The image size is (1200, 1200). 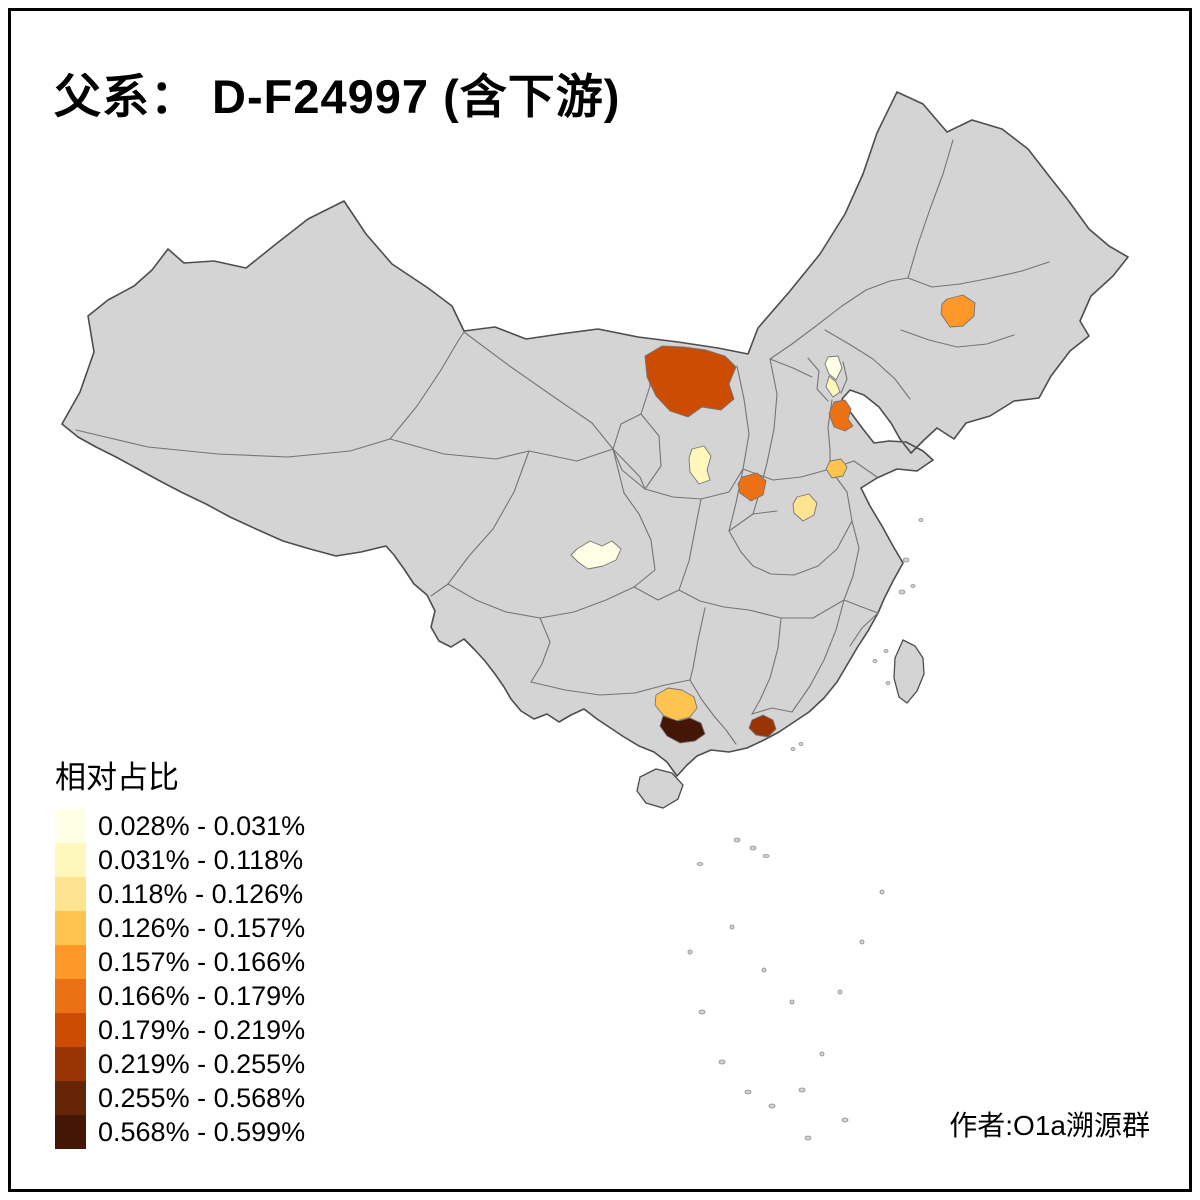 What do you see at coordinates (836, 468) in the screenshot?
I see `highlight-region-west-shandong` at bounding box center [836, 468].